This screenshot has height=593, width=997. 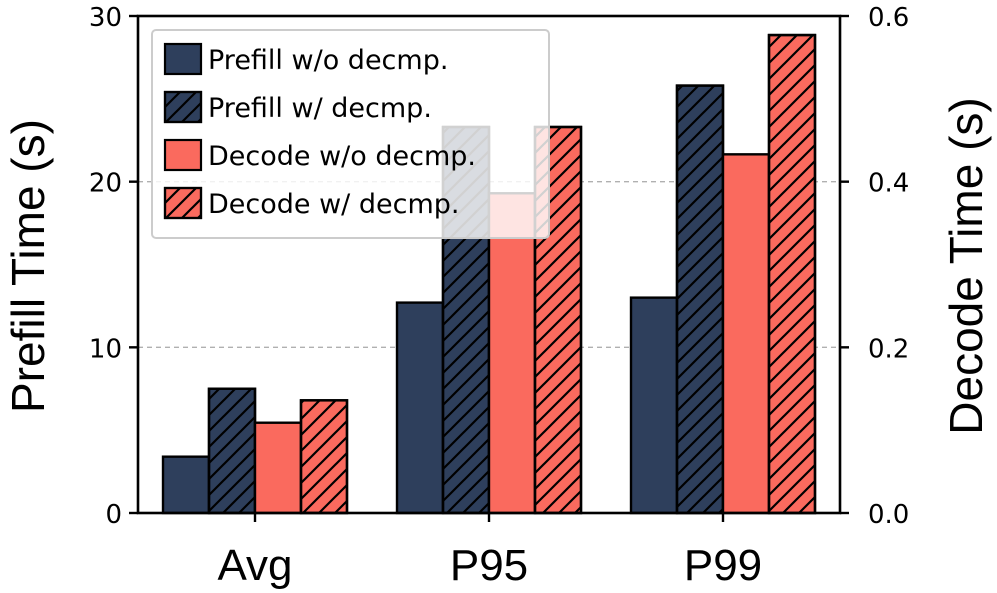 I want to click on legend-swatch-hatch-decode-w-decmp, so click(x=183, y=203).